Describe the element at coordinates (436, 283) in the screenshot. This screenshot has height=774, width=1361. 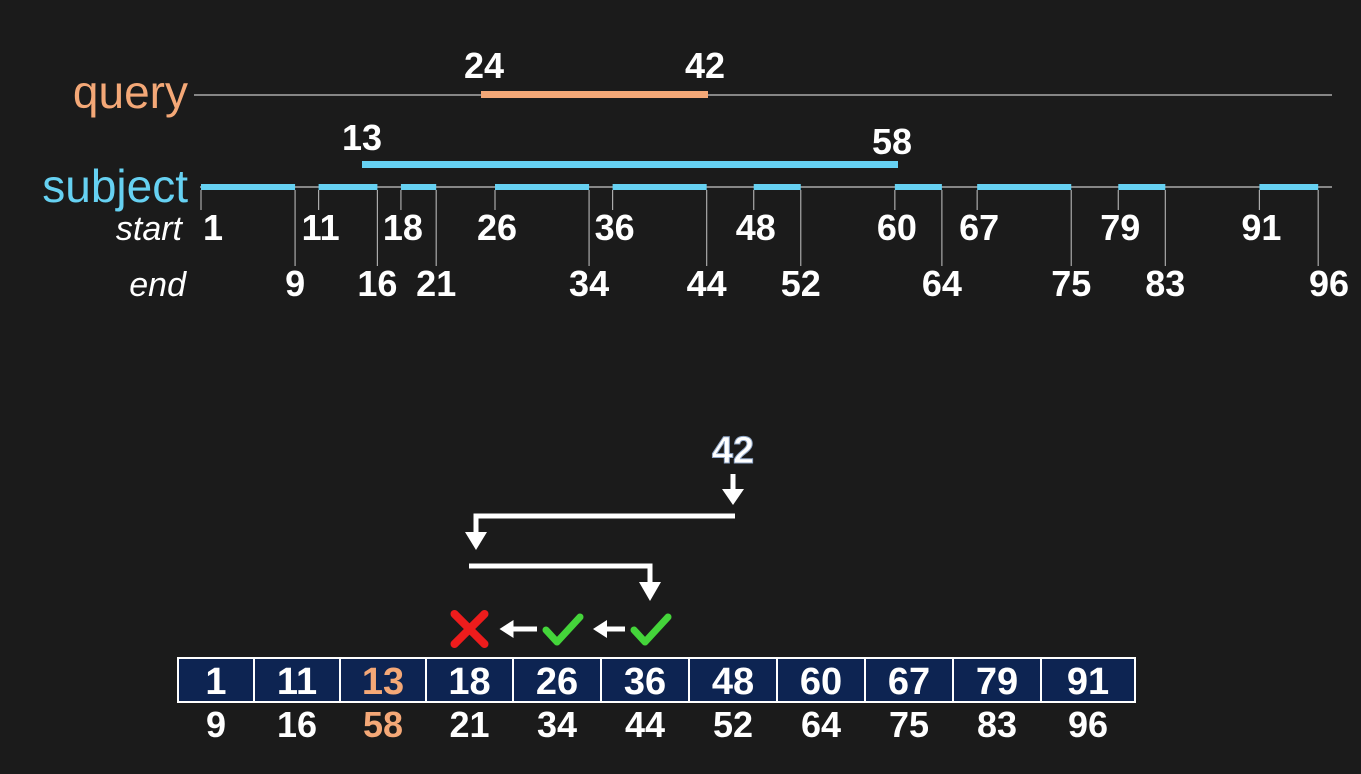
I see `interval-end-value: 21` at that location.